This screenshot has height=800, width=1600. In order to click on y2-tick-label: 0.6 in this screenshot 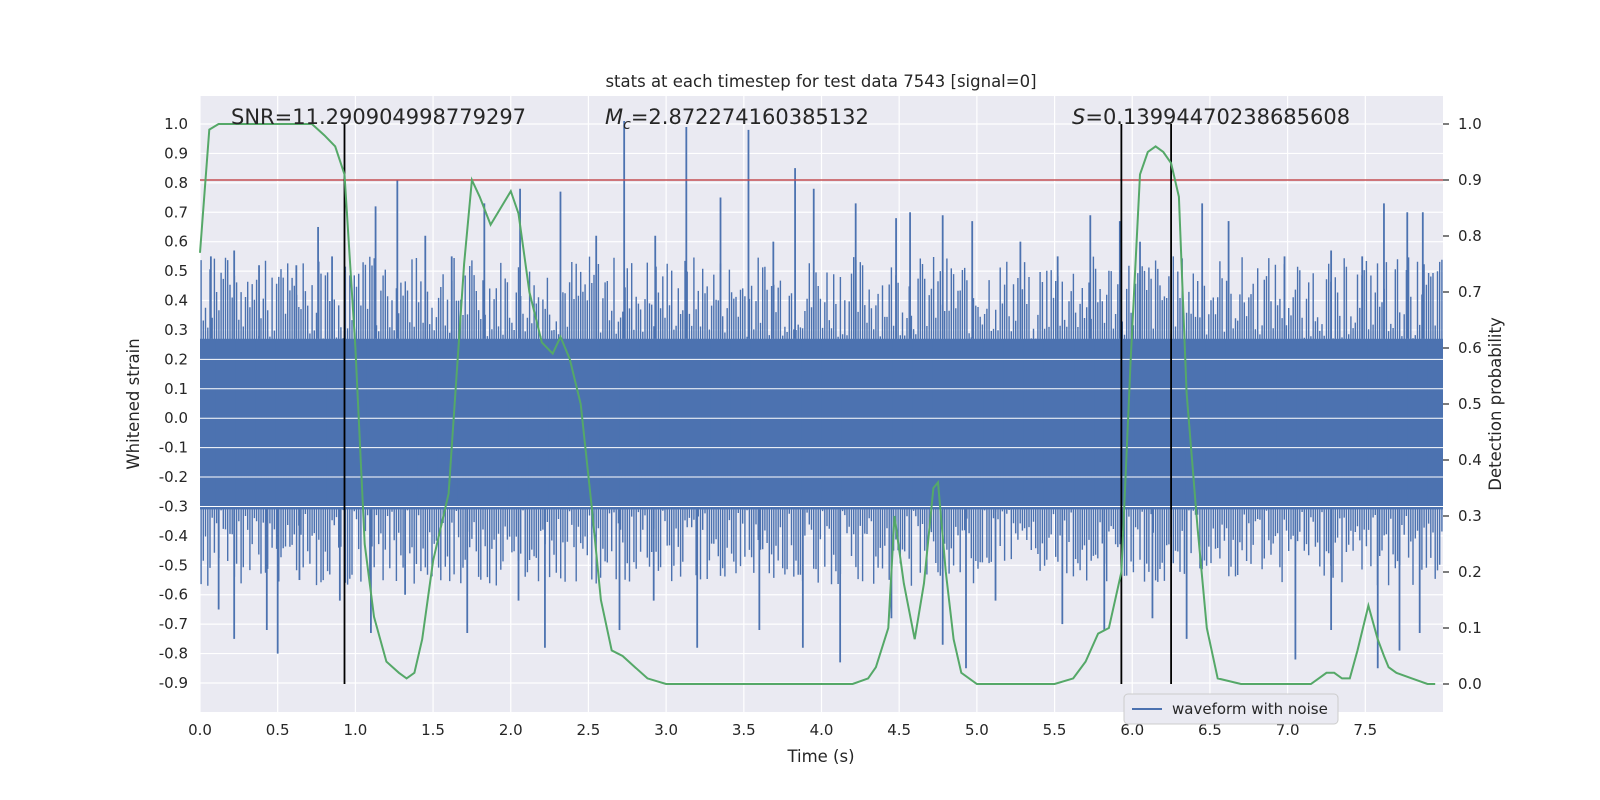, I will do `click(1470, 348)`.